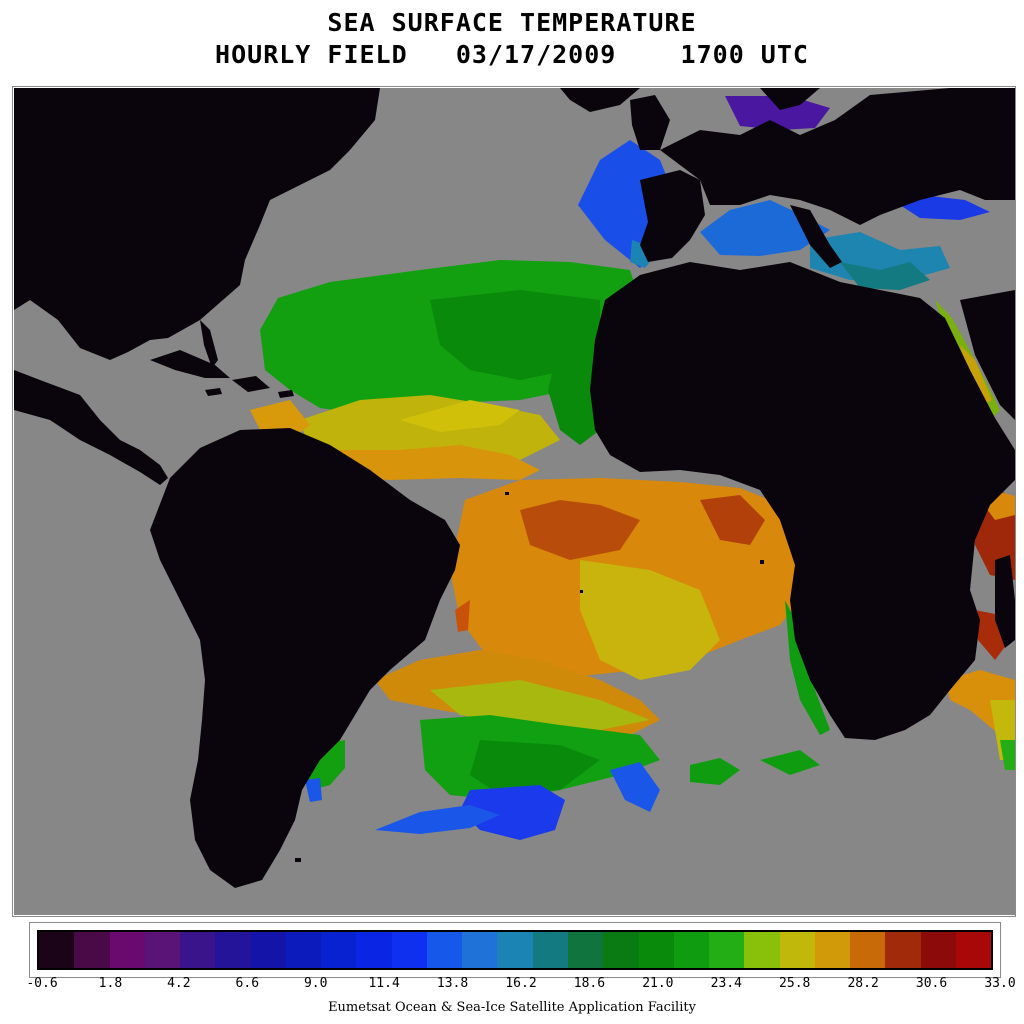 This screenshot has width=1024, height=1024. I want to click on sst-patch-subtropic-orange, so click(430, 462).